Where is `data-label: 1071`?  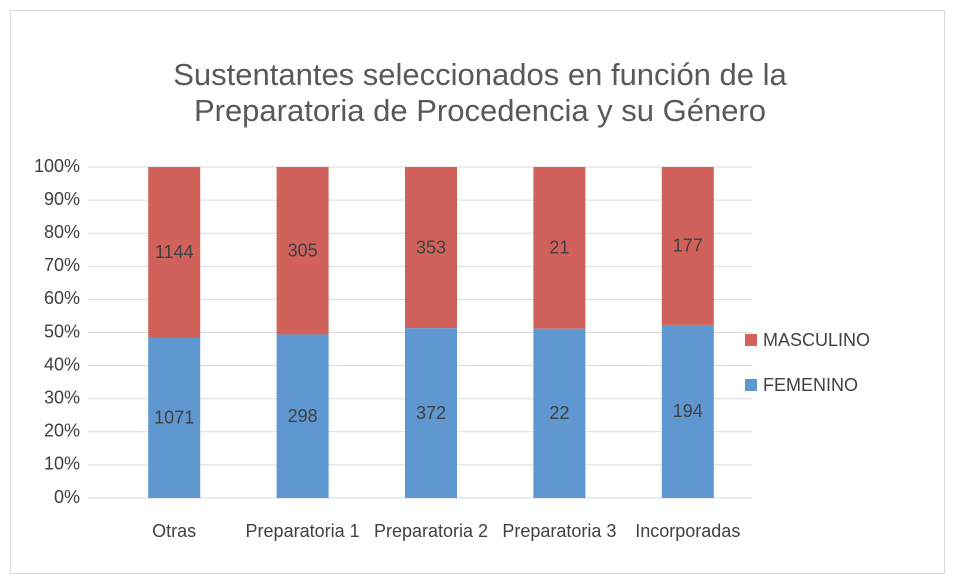
data-label: 1071 is located at coordinates (174, 418).